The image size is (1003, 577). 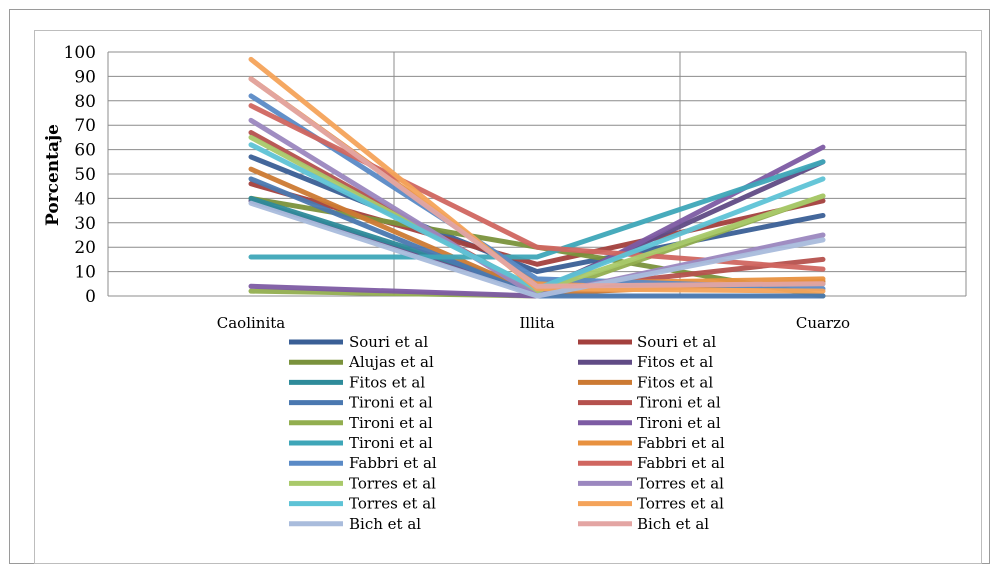 What do you see at coordinates (80, 53) in the screenshot?
I see `y-tick-label: 100` at bounding box center [80, 53].